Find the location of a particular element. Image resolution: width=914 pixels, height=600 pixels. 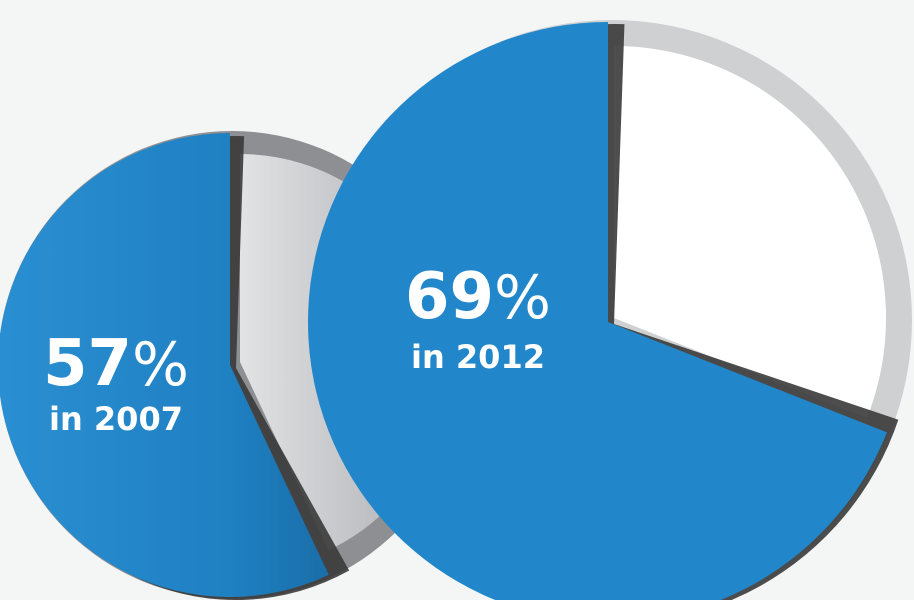

pie-2012-year-label: in 2012 is located at coordinates (478, 357).